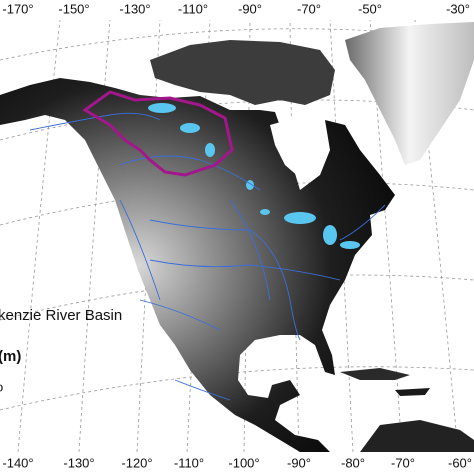  I want to click on bottom-longitude-label: -90°, so click(299, 462).